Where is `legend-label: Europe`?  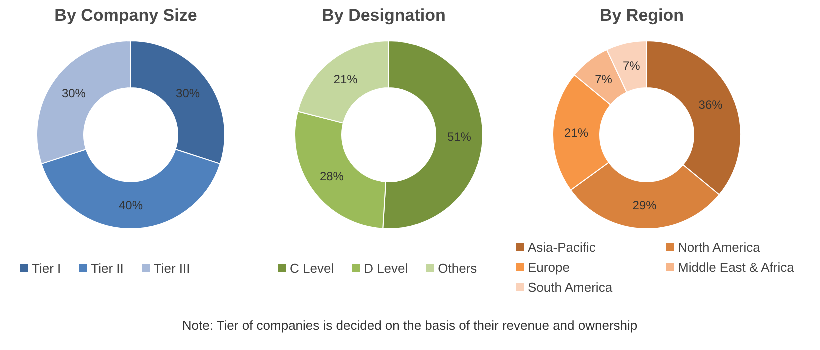
legend-label: Europe is located at coordinates (549, 267).